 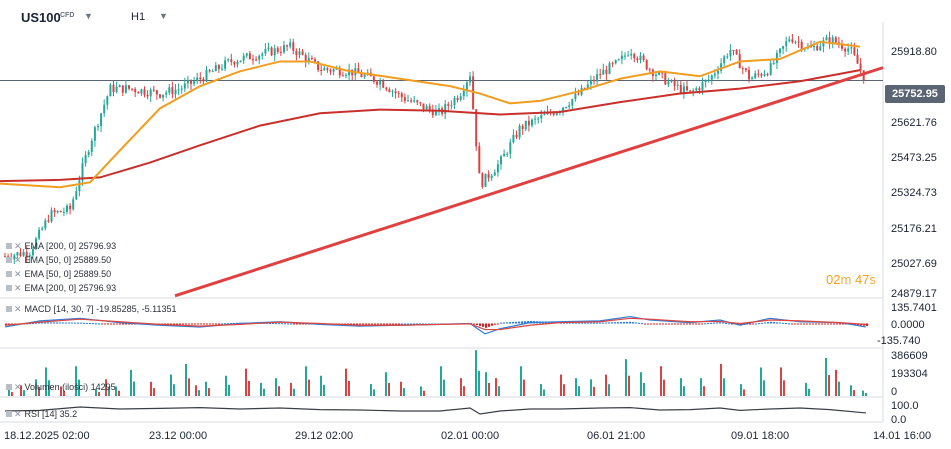 What do you see at coordinates (58, 274) in the screenshot?
I see `legend-ema-50-b: ✕ EMA [50, 0] 25889.50` at bounding box center [58, 274].